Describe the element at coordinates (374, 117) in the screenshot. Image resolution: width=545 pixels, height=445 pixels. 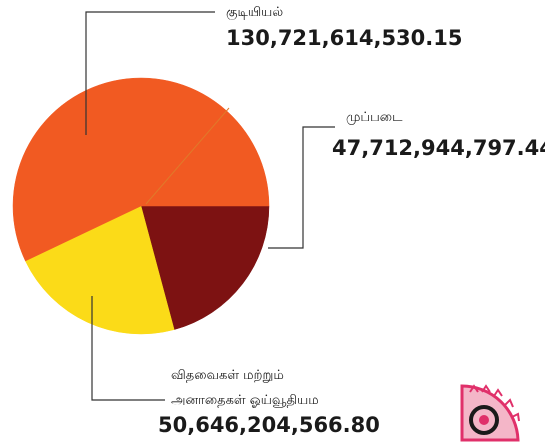
I see `slice-label-military: முப்படை` at that location.